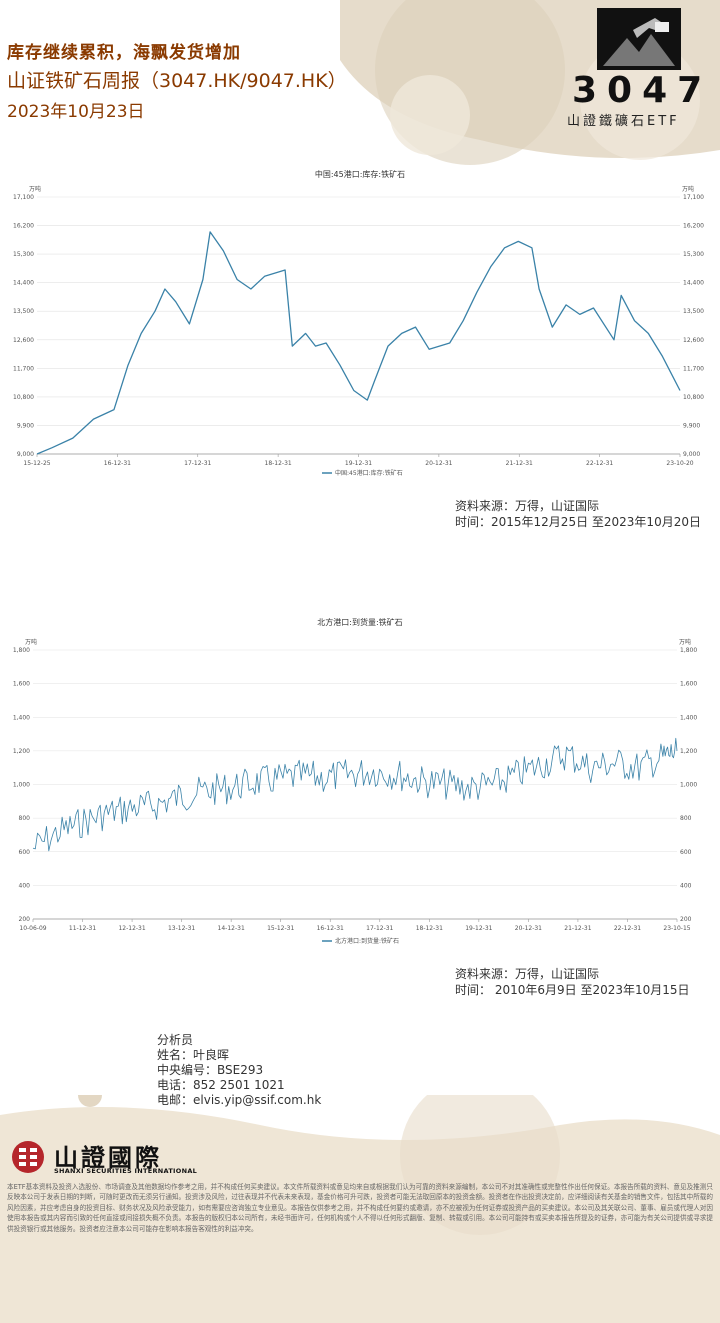 The height and width of the screenshot is (1323, 720). I want to click on legend-label: 北方港口:到货量:铁矿石, so click(367, 941).